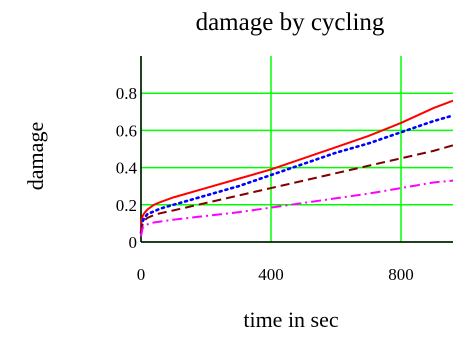  What do you see at coordinates (290, 22) in the screenshot?
I see `chart-title: damage by cycling` at bounding box center [290, 22].